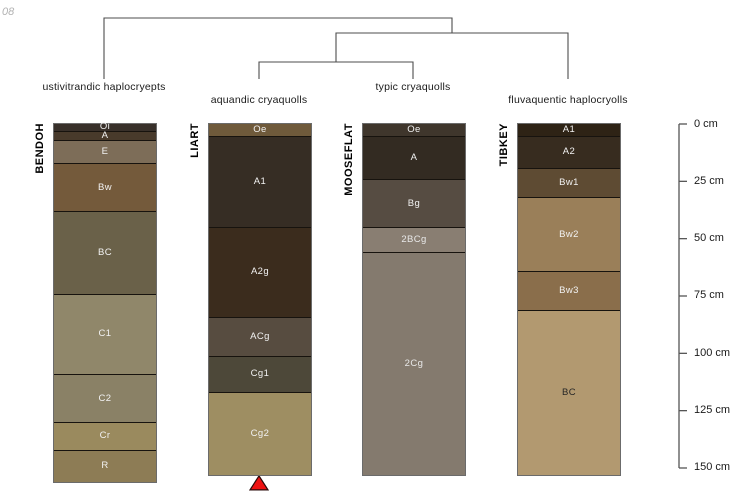  I want to click on horizon-label: Bg, so click(414, 203).